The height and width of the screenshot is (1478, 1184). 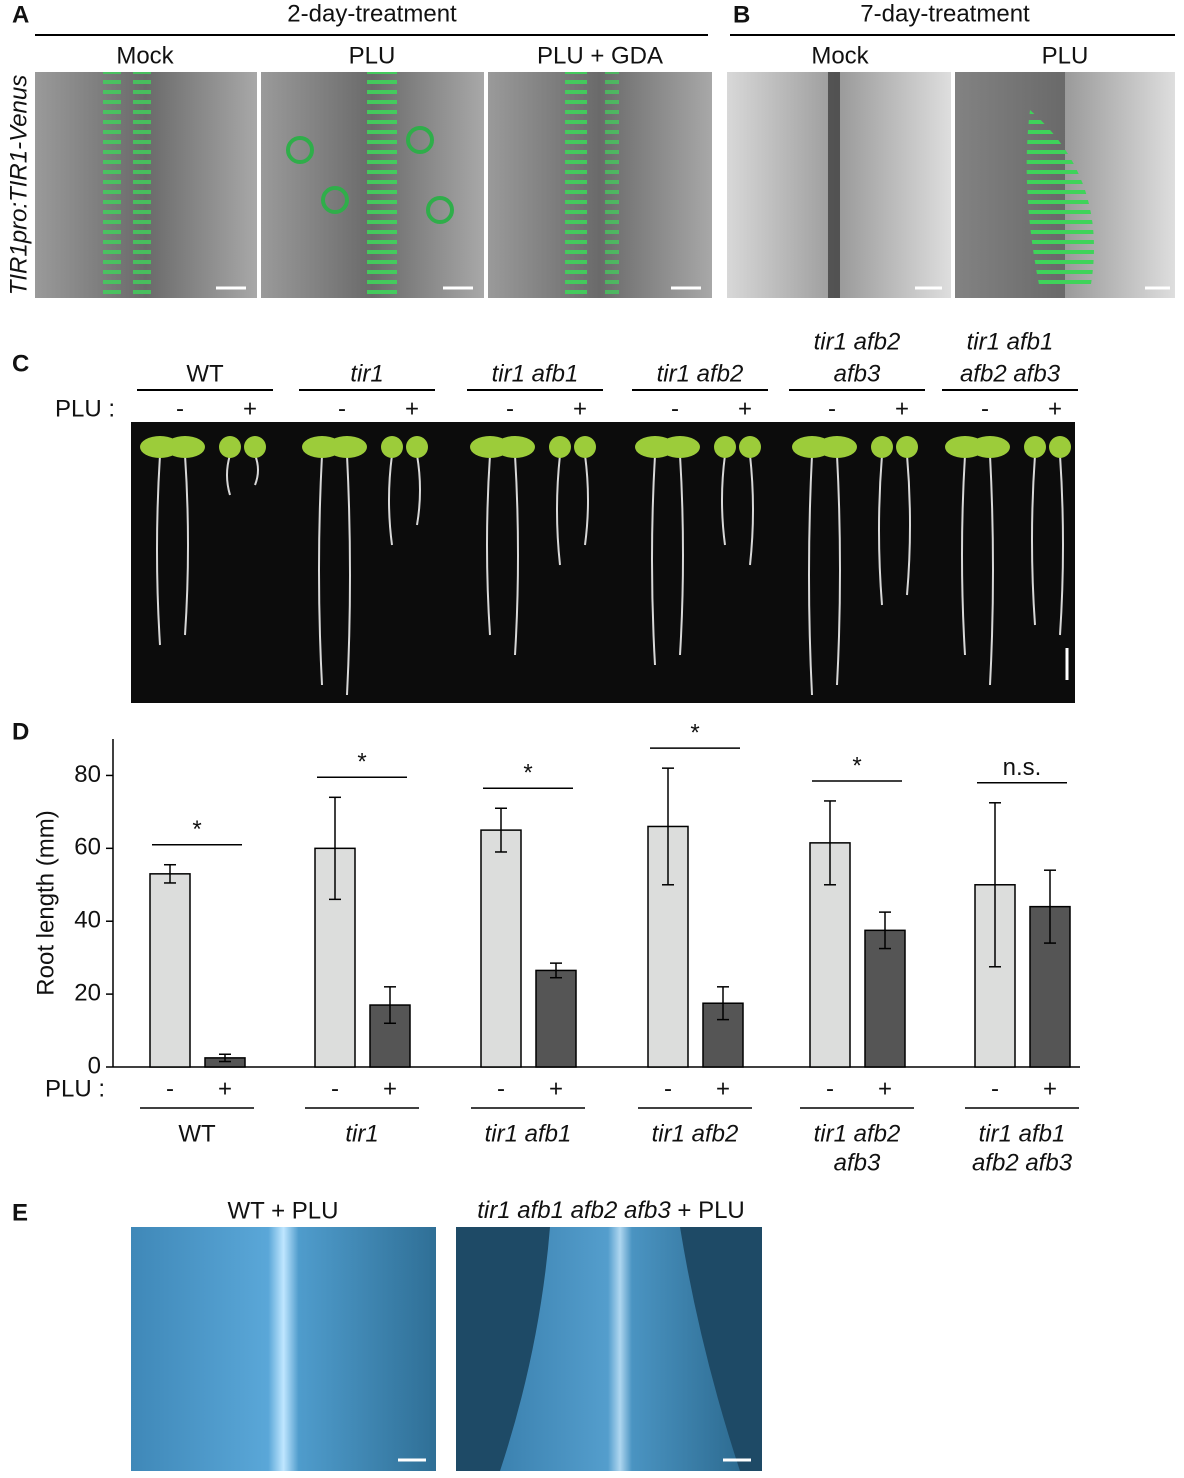 I want to click on y-tick-label: 0, so click(x=94, y=1065).